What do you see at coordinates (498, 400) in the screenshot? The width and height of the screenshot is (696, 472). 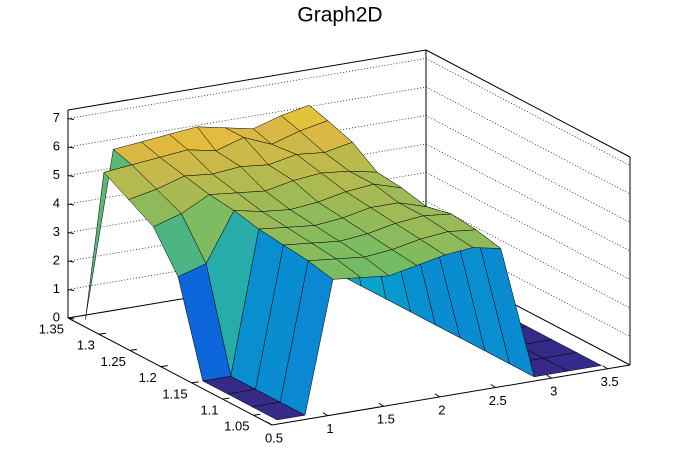 I see `x-tick-label: 2.5` at bounding box center [498, 400].